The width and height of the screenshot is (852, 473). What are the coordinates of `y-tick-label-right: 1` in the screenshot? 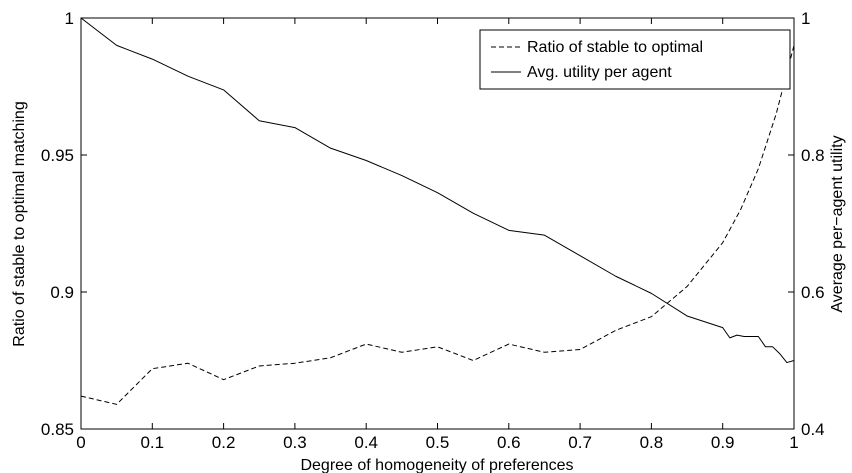 It's located at (805, 18).